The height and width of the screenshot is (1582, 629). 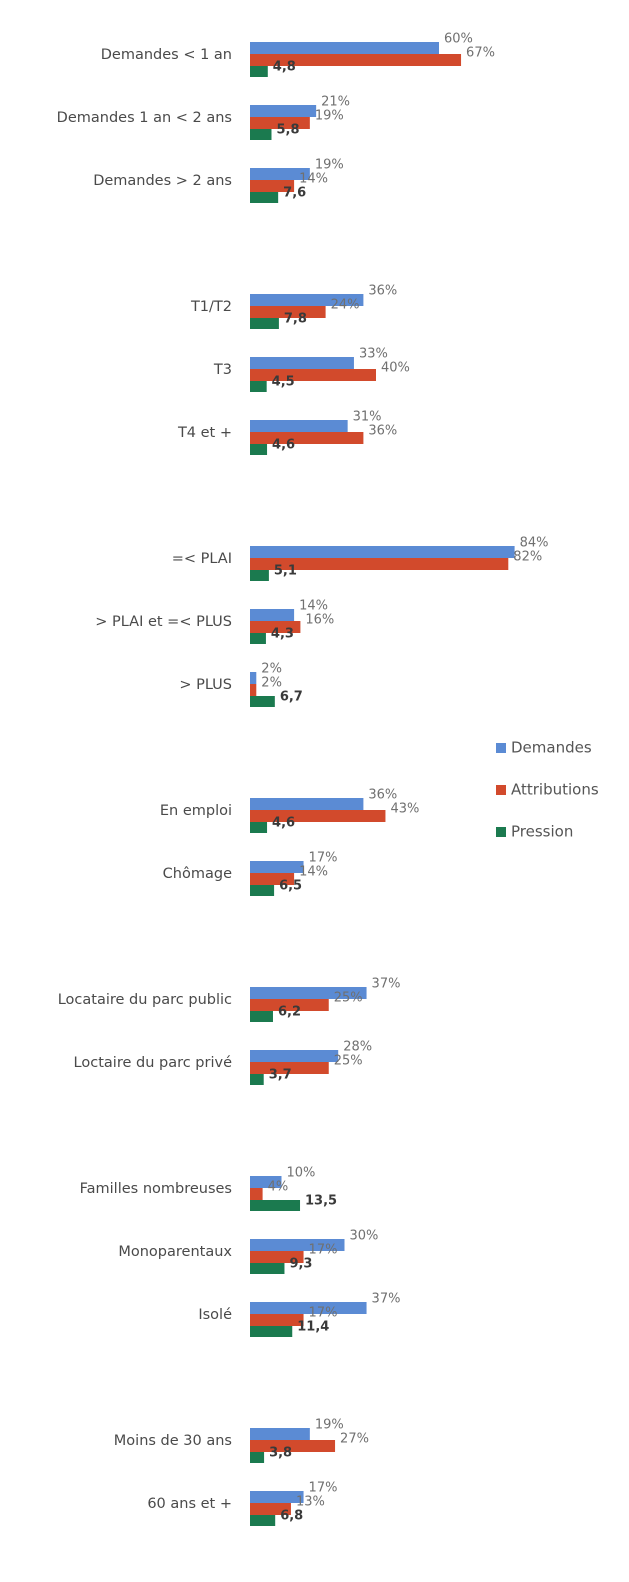 What do you see at coordinates (204, 433) in the screenshot?
I see `category-label: T4 et +` at bounding box center [204, 433].